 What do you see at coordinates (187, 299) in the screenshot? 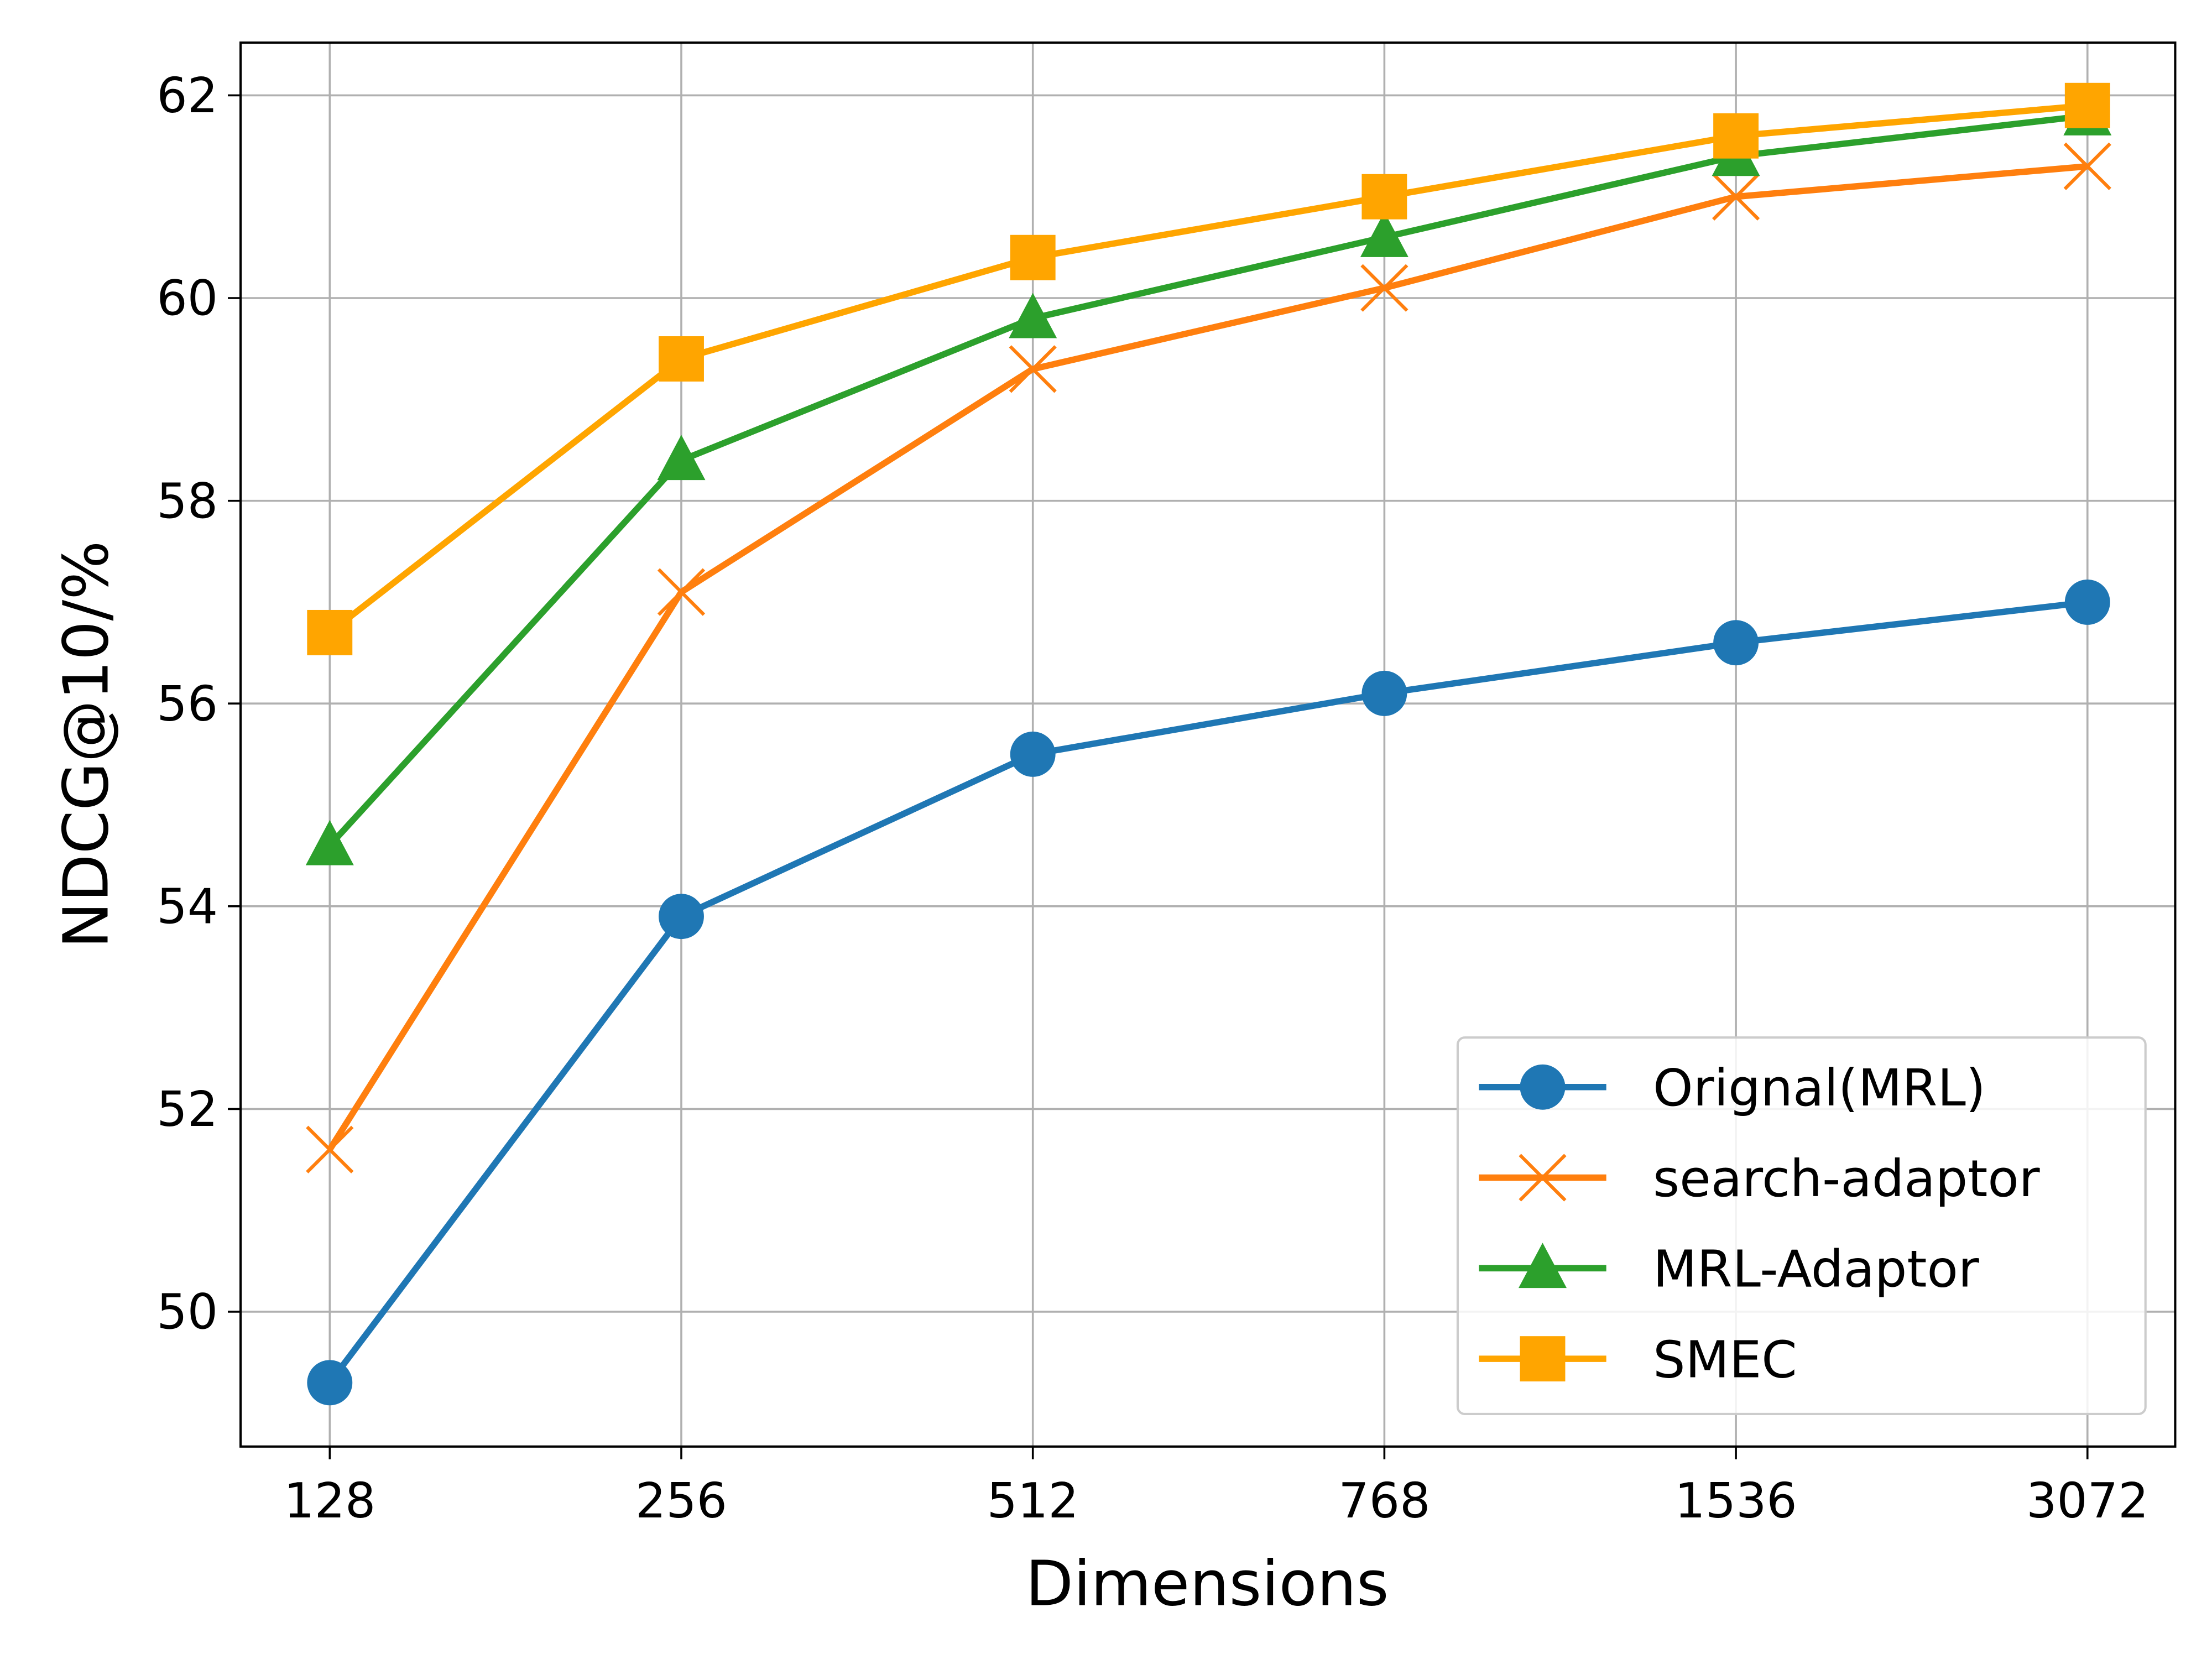
I see `y-tick-label: 60` at bounding box center [187, 299].